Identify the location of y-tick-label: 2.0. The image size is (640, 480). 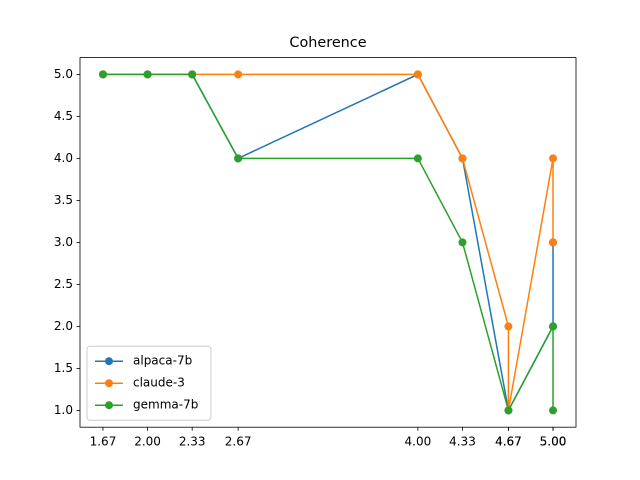
(63, 326).